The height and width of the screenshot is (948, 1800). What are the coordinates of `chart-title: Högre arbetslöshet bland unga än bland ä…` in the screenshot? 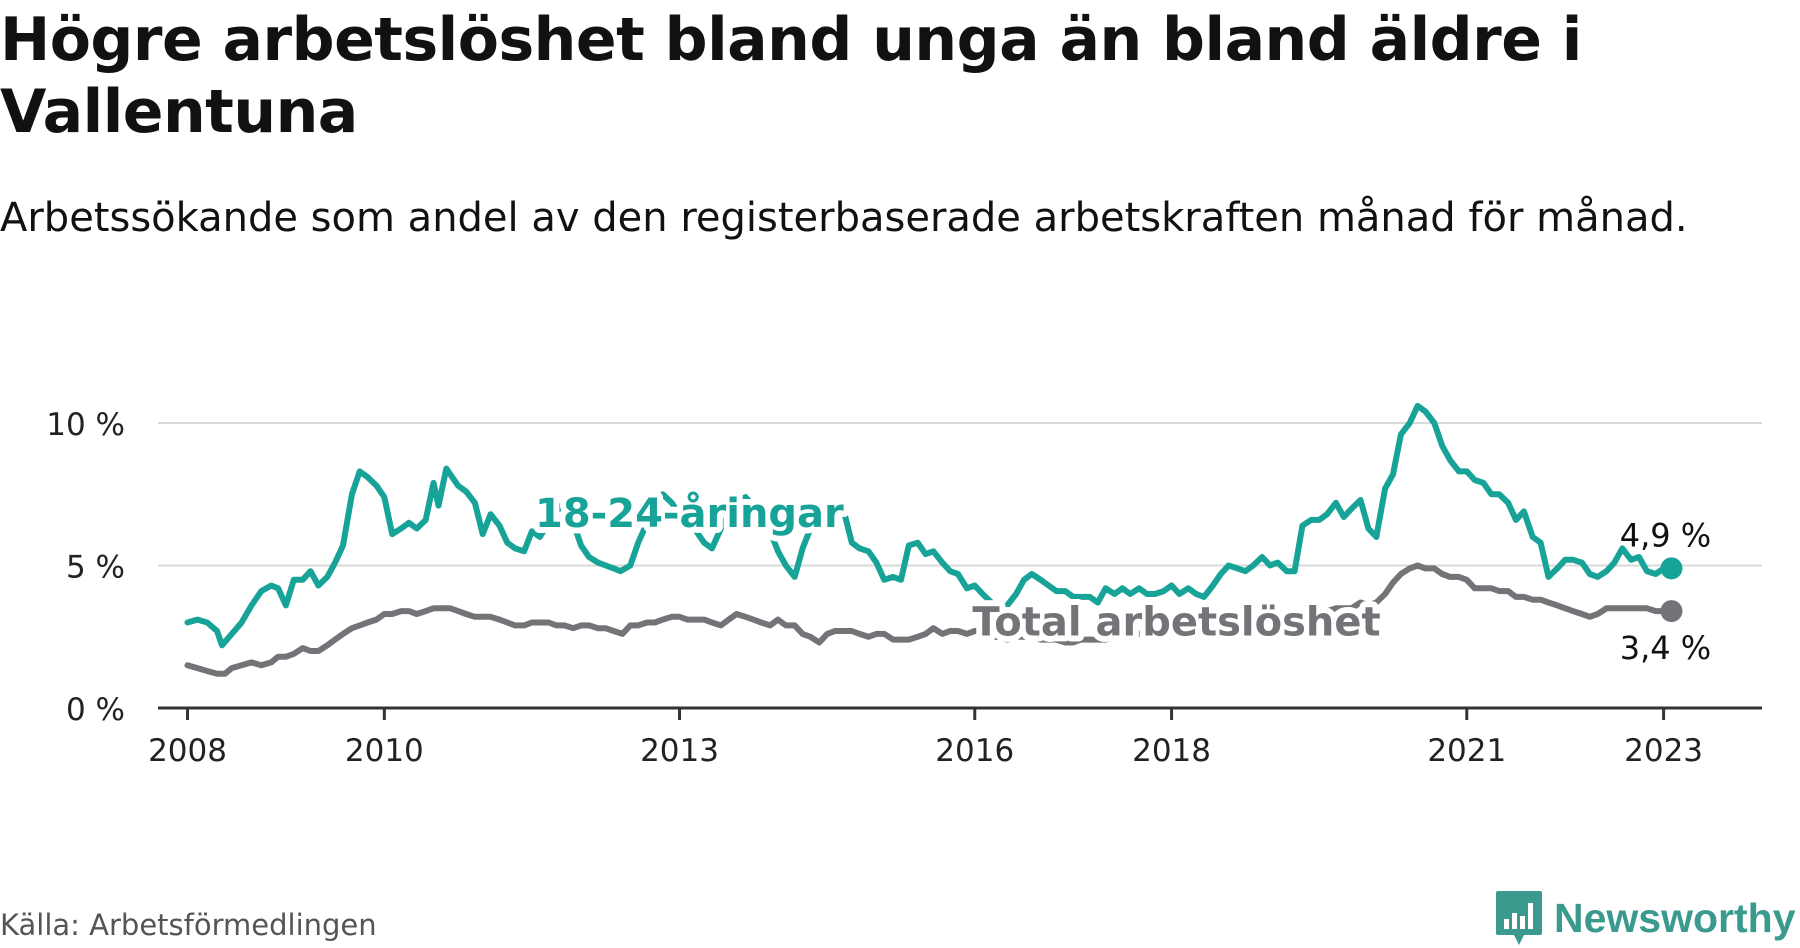 It's located at (791, 76).